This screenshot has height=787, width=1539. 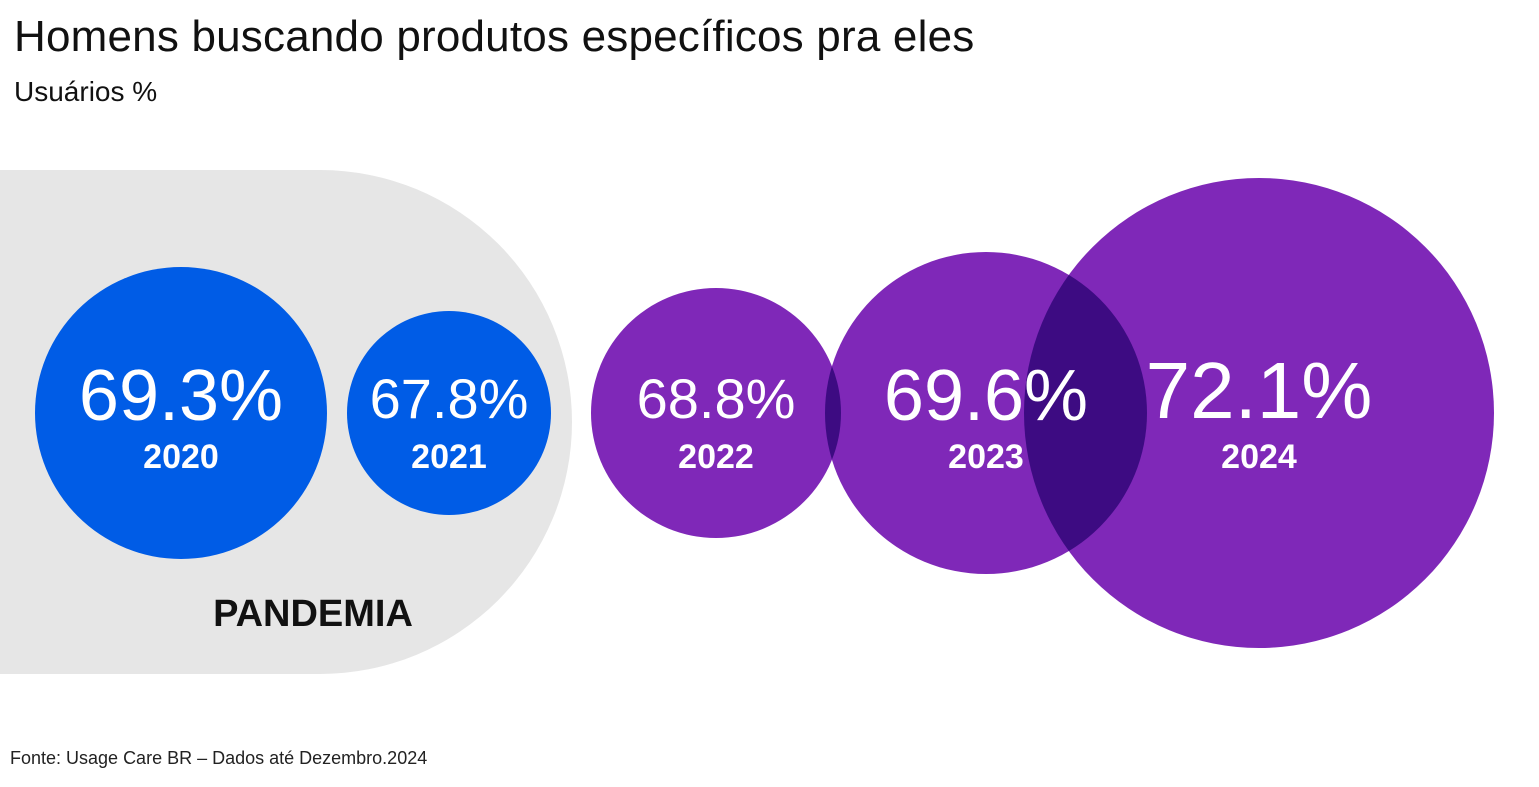 I want to click on year-label-2023: 2023, so click(x=986, y=457).